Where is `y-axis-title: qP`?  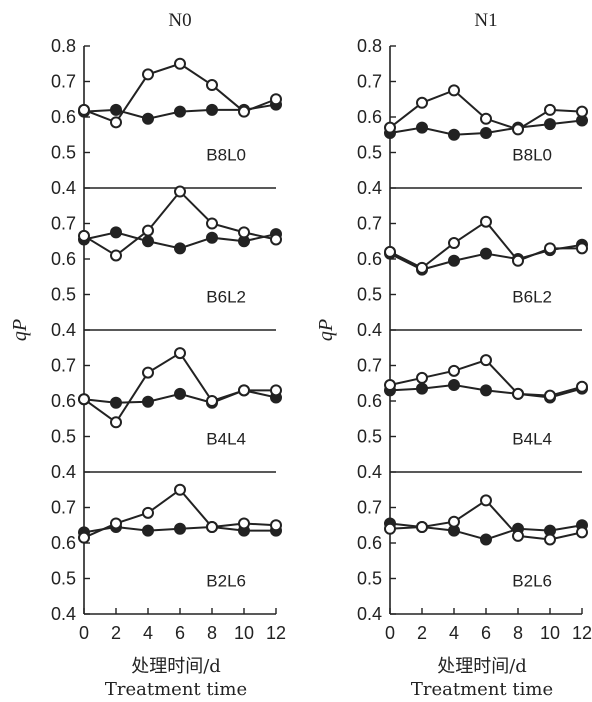 y-axis-title: qP is located at coordinates (20, 330).